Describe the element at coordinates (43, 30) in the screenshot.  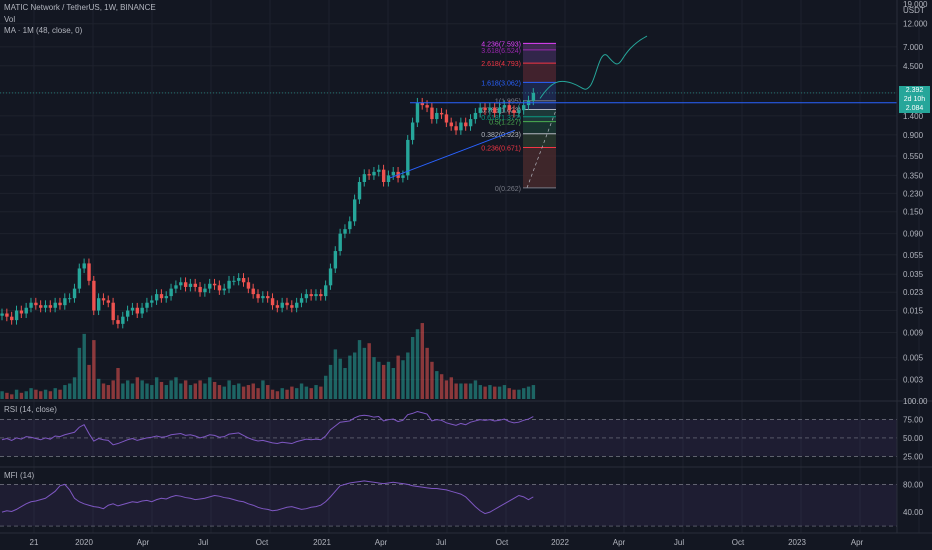
I see `ma-legend: MA · 1M (48, close, 0)` at that location.